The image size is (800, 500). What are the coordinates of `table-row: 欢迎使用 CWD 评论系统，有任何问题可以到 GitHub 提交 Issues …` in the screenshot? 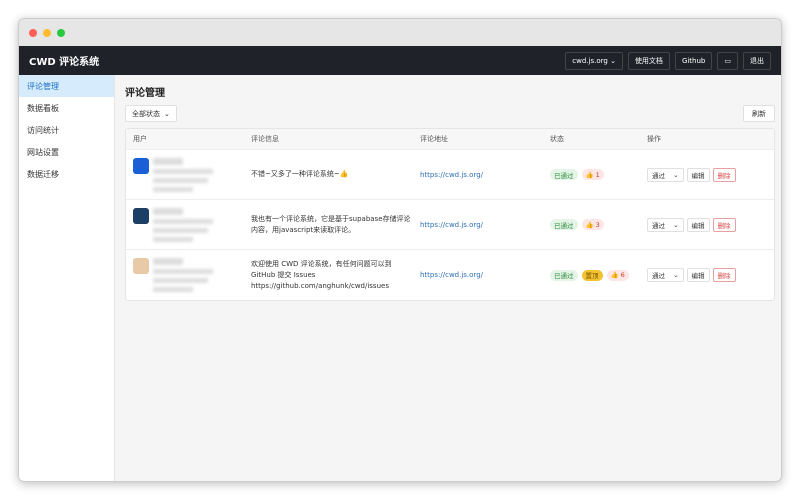 It's located at (450, 275).